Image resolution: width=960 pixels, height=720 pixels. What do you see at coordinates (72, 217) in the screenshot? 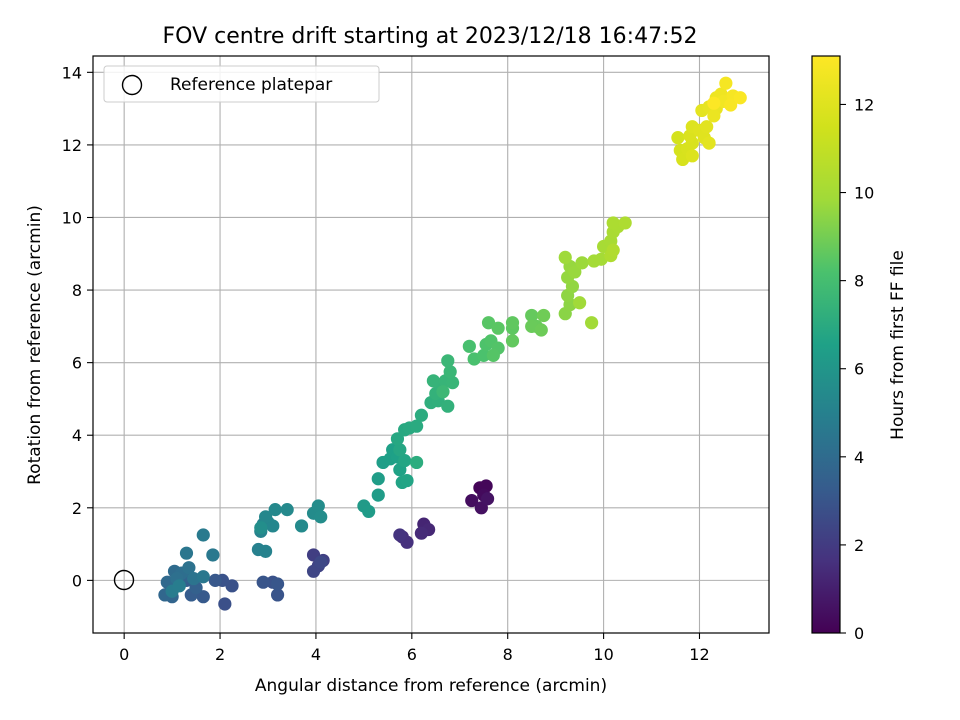
I see `y-tick-label: 10` at bounding box center [72, 217].